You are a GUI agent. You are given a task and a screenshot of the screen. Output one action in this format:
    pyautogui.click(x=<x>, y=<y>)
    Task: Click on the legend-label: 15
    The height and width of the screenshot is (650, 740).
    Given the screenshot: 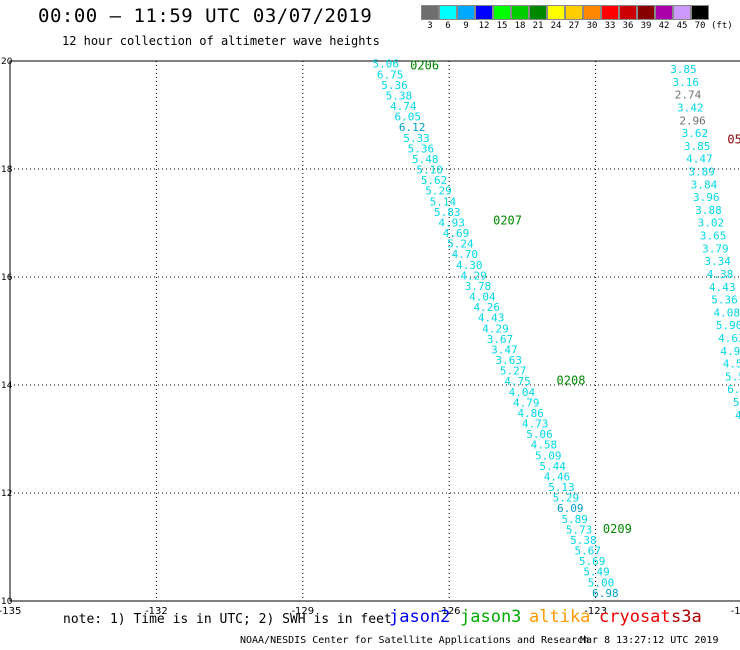 What is the action you would take?
    pyautogui.click(x=502, y=26)
    